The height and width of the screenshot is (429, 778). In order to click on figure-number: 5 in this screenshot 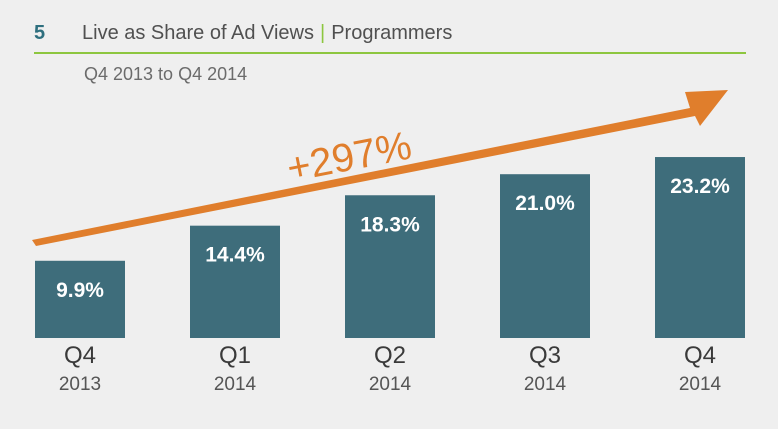, I will do `click(40, 33)`.